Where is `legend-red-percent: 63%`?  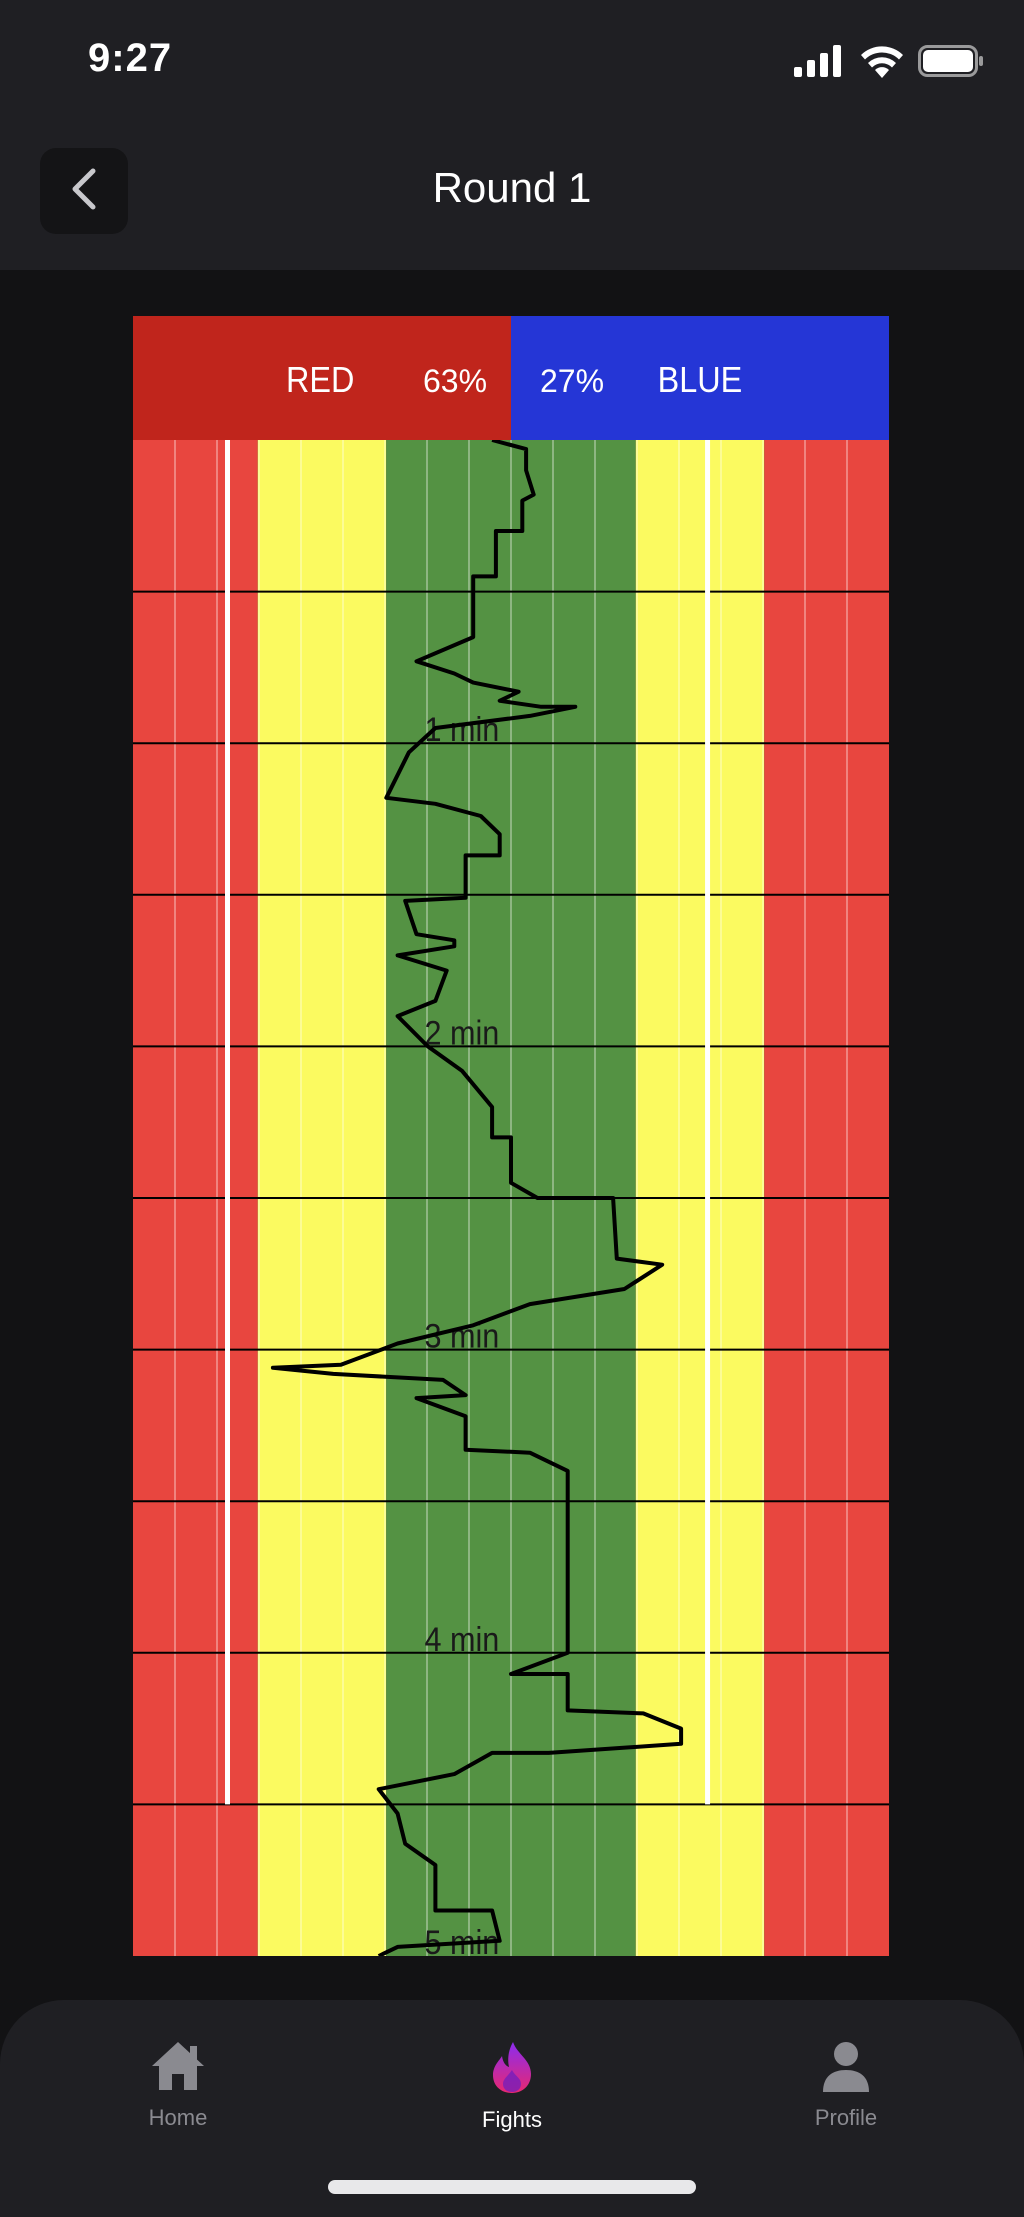
legend-red-percent: 63% is located at coordinates (455, 381).